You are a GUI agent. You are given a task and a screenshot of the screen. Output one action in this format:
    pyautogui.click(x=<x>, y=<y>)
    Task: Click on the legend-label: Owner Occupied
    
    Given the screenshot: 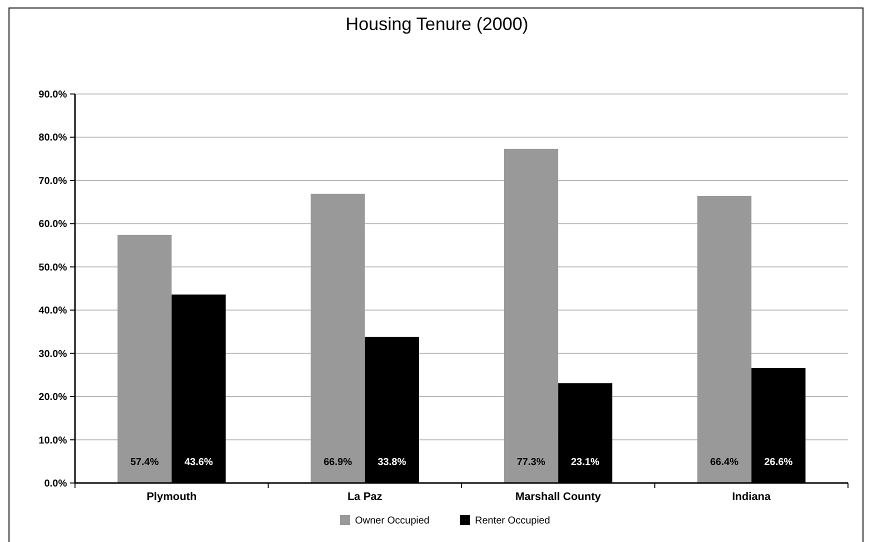 What is the action you would take?
    pyautogui.click(x=392, y=521)
    